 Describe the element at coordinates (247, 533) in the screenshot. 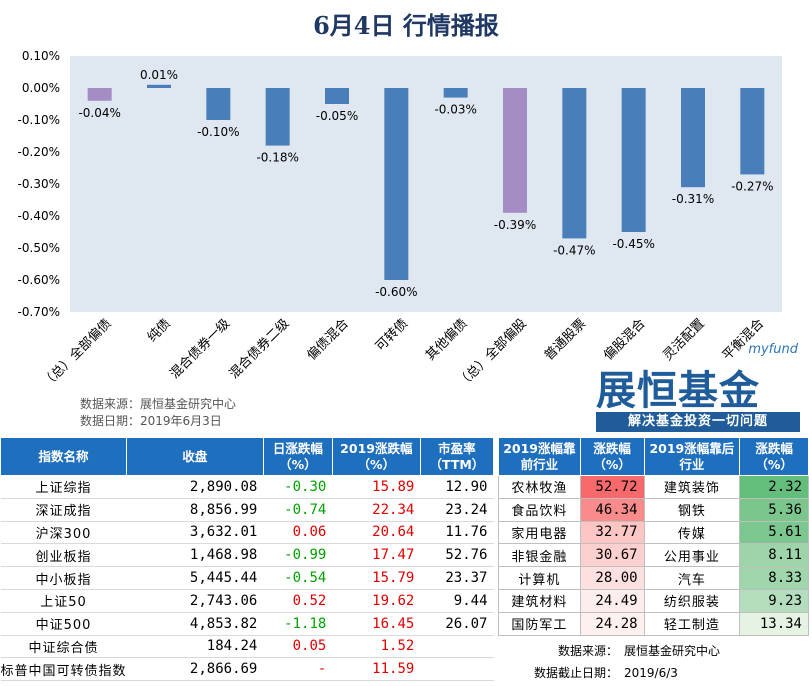

I see `table-row: 沪深300 3,632.01 0.06 20.64 11.76` at that location.